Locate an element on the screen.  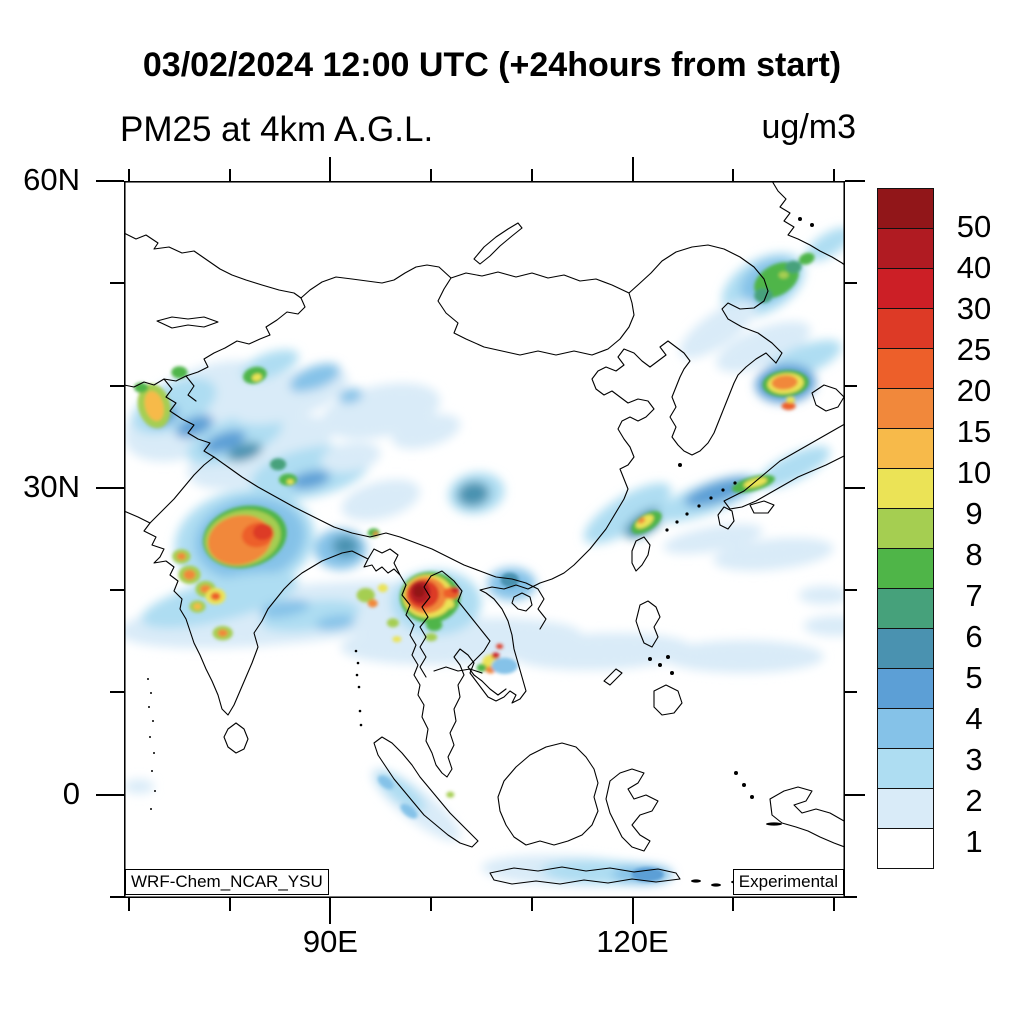
colorbar-tick-label: 6 is located at coordinates (974, 636).